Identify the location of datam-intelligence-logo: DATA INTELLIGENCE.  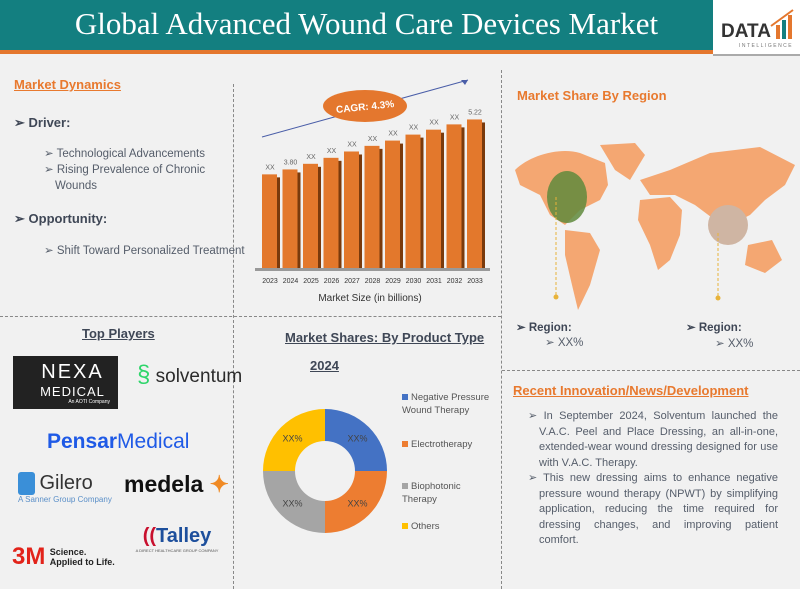
(756, 28).